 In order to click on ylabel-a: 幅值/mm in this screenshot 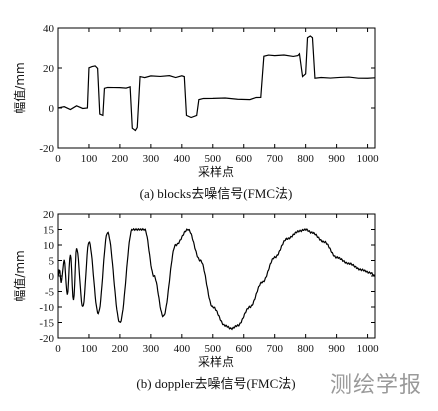, I will do `click(19, 87)`.